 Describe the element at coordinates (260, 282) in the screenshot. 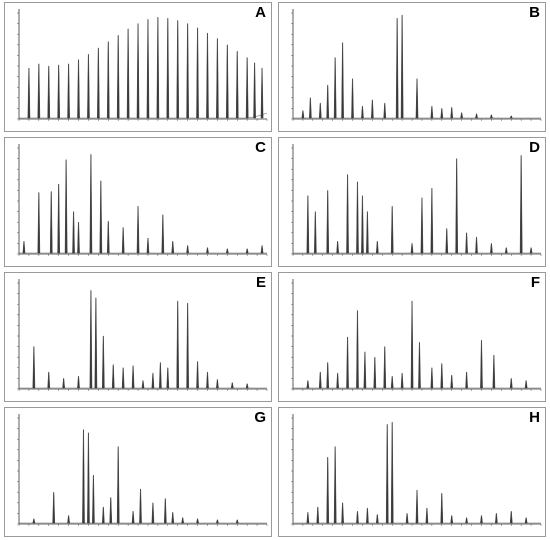

I see `panel-label: E` at that location.